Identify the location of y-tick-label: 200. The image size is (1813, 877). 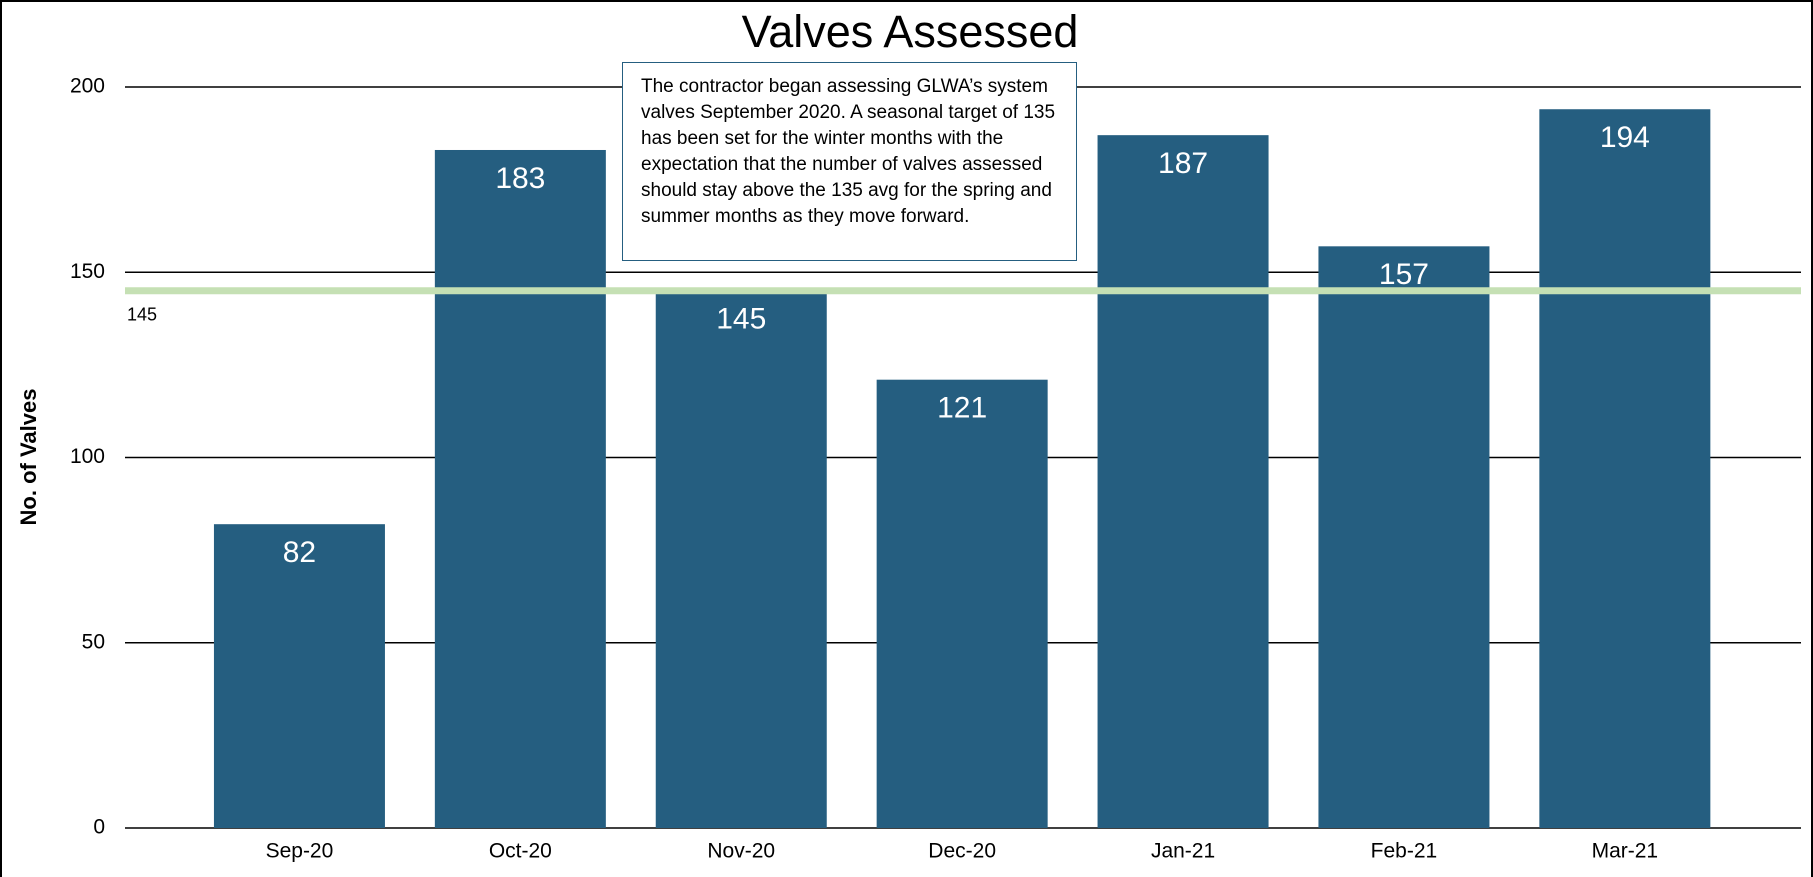
(87, 86).